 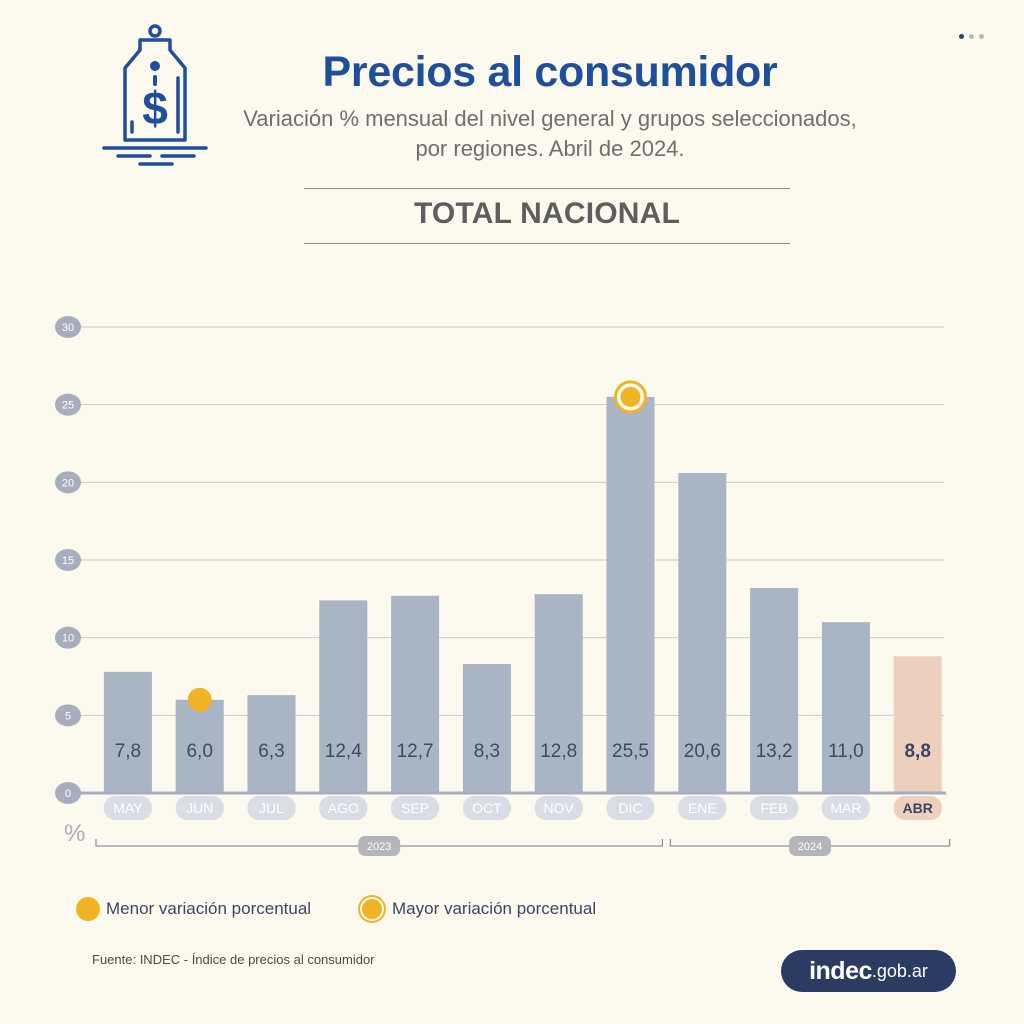 I want to click on x-tick-label: MAR, so click(x=845, y=808).